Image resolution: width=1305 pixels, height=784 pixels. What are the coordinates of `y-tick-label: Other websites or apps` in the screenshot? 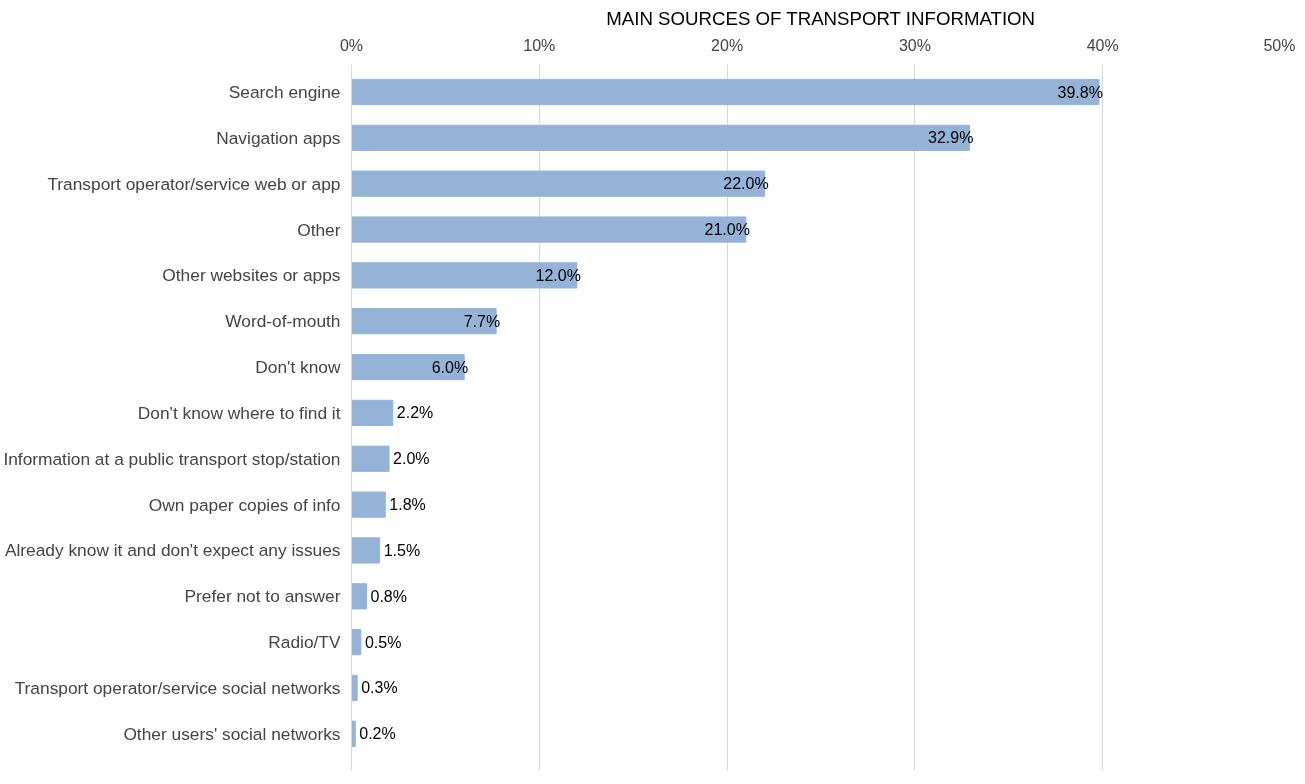 It's located at (251, 275).